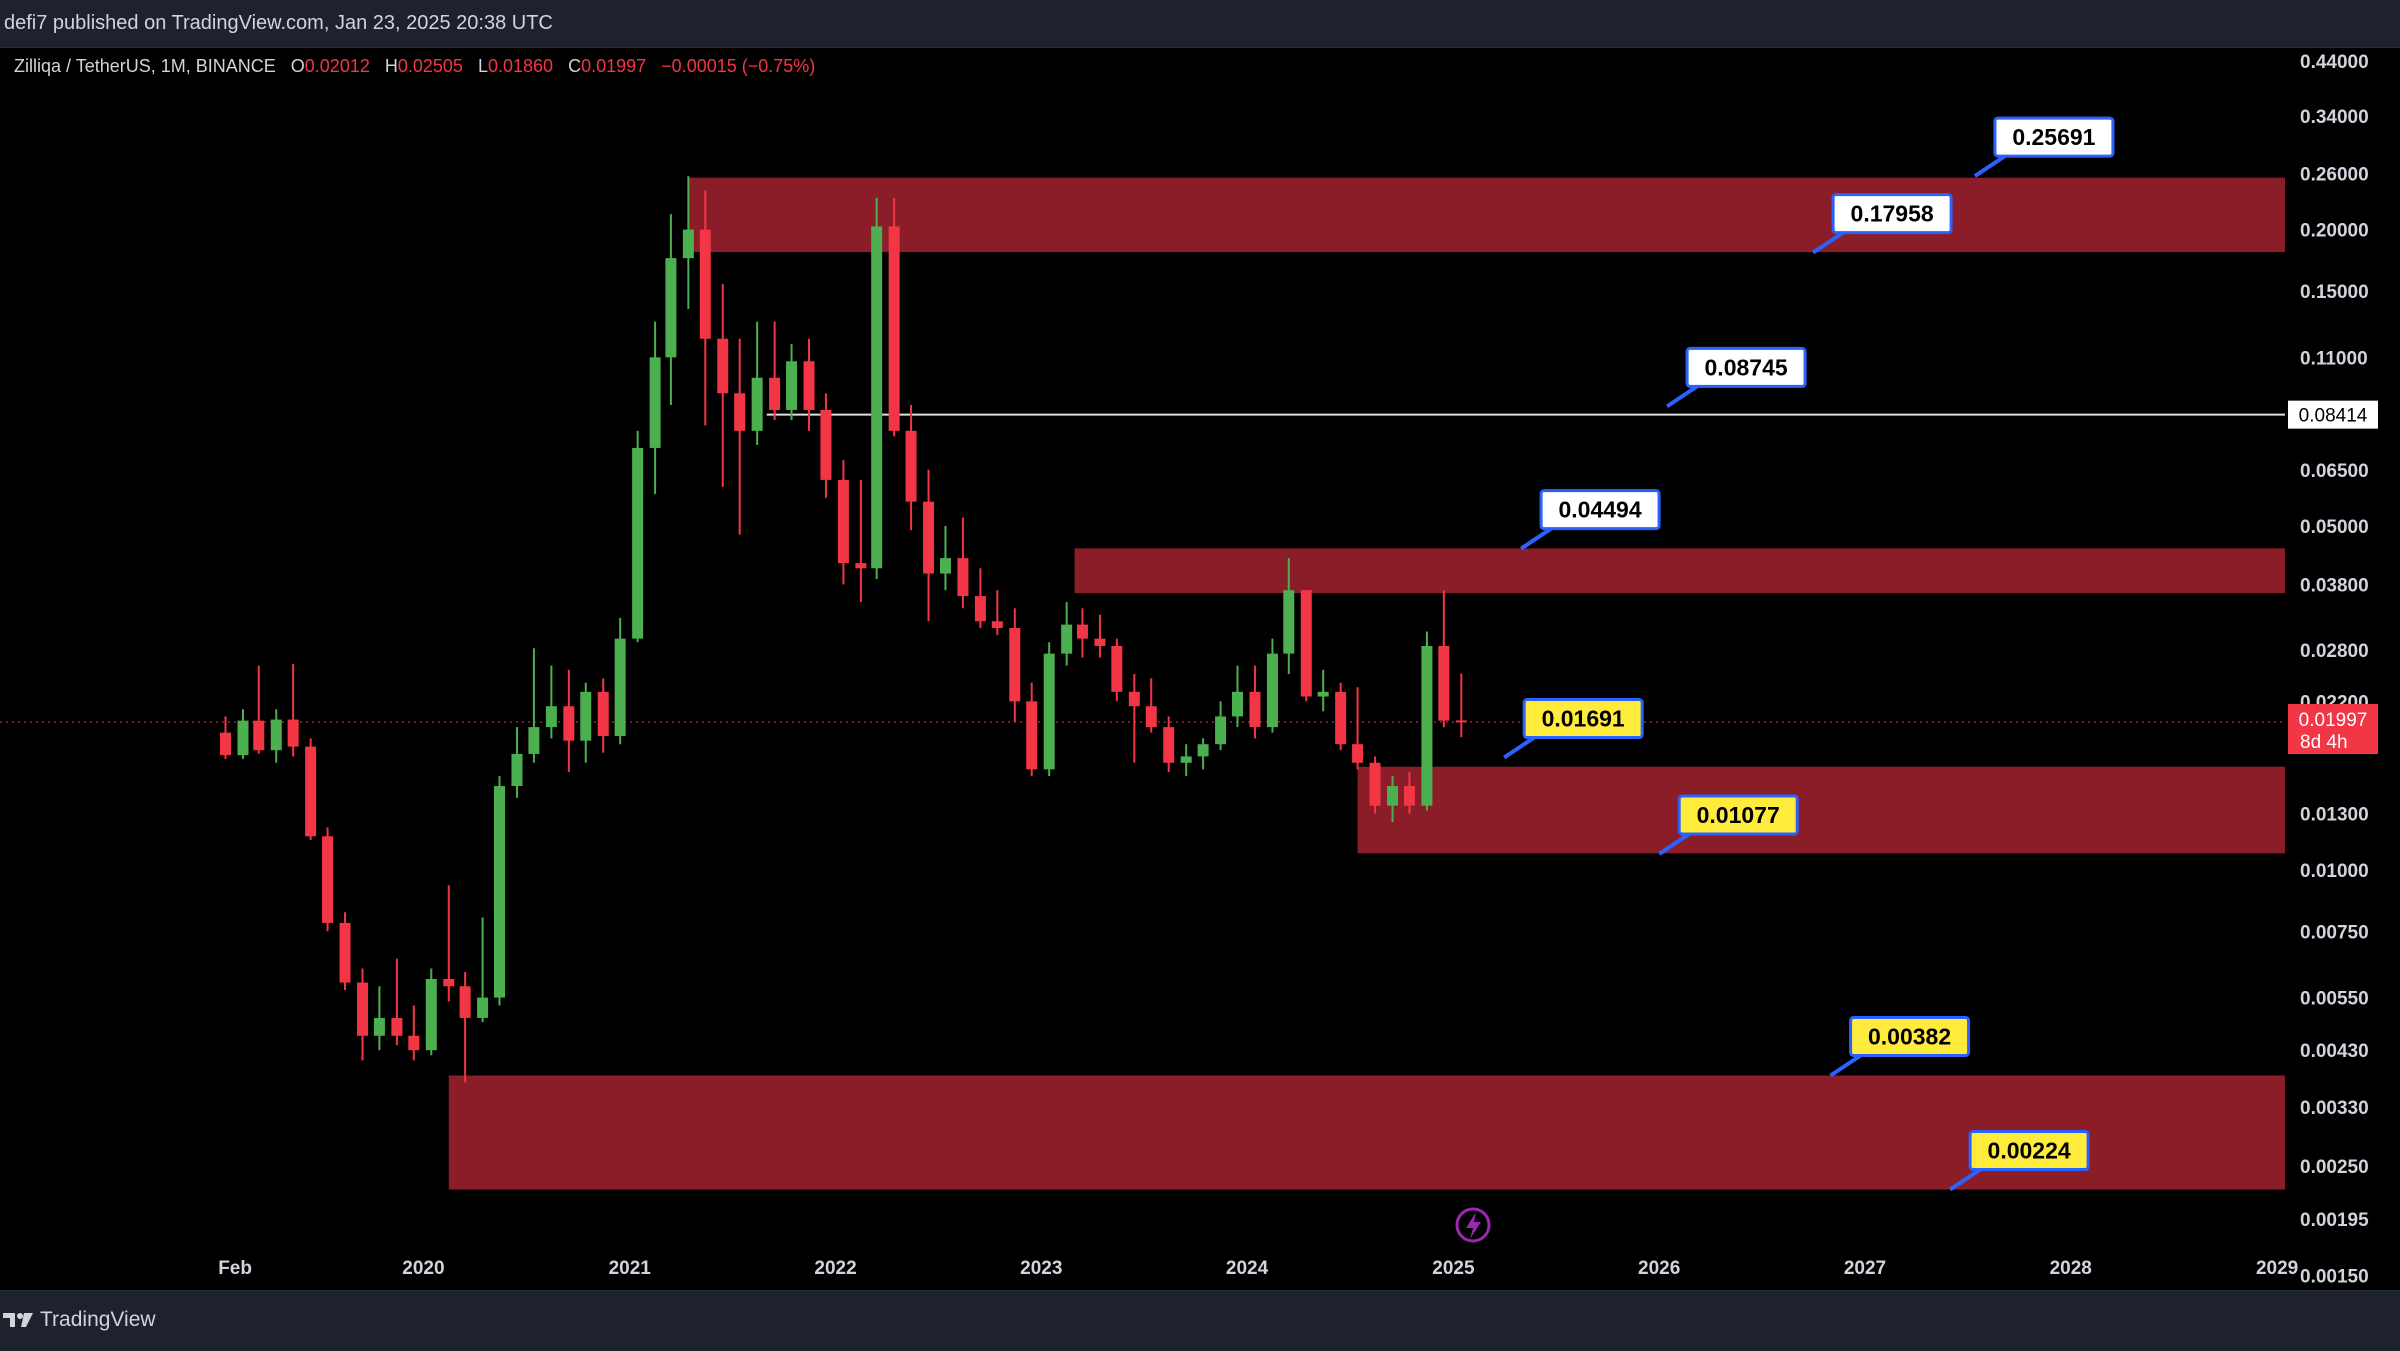 This screenshot has width=2400, height=1351. Describe the element at coordinates (2334, 527) in the screenshot. I see `price-tick-label: 0.05000` at that location.